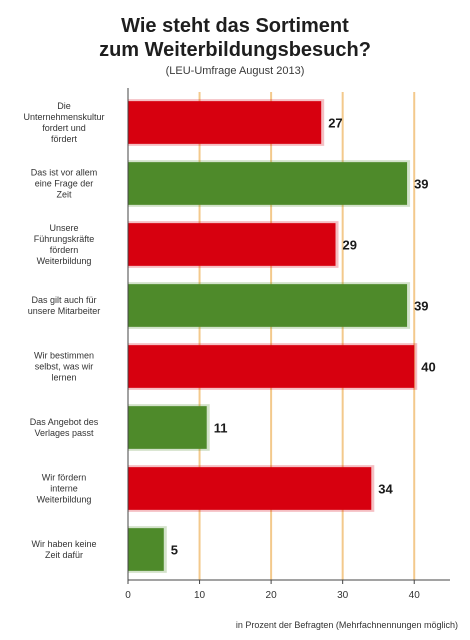 This screenshot has width=470, height=640. What do you see at coordinates (64, 367) in the screenshot?
I see `category-label: Wir bestimmen selbst, was wir lernen` at bounding box center [64, 367].